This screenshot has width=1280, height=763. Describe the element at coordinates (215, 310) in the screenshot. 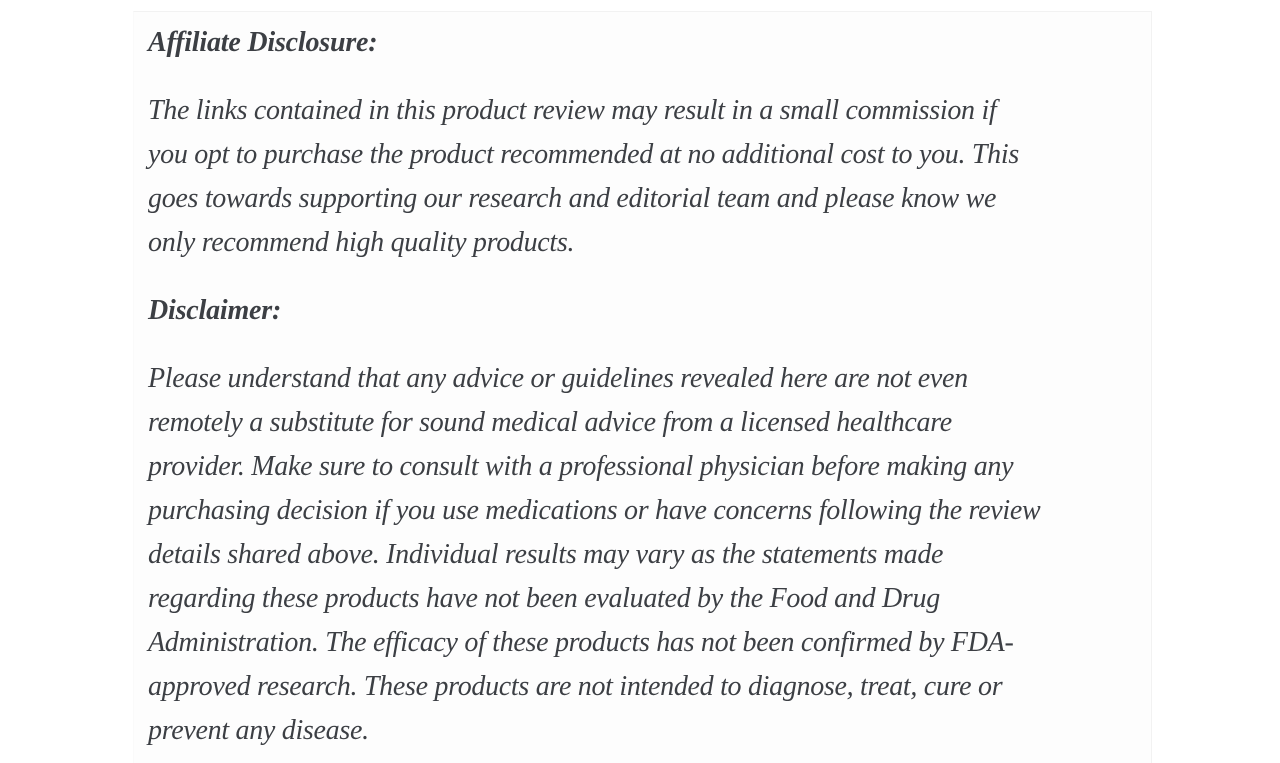

I see `disclaimer-heading: Disclaimer:` at that location.